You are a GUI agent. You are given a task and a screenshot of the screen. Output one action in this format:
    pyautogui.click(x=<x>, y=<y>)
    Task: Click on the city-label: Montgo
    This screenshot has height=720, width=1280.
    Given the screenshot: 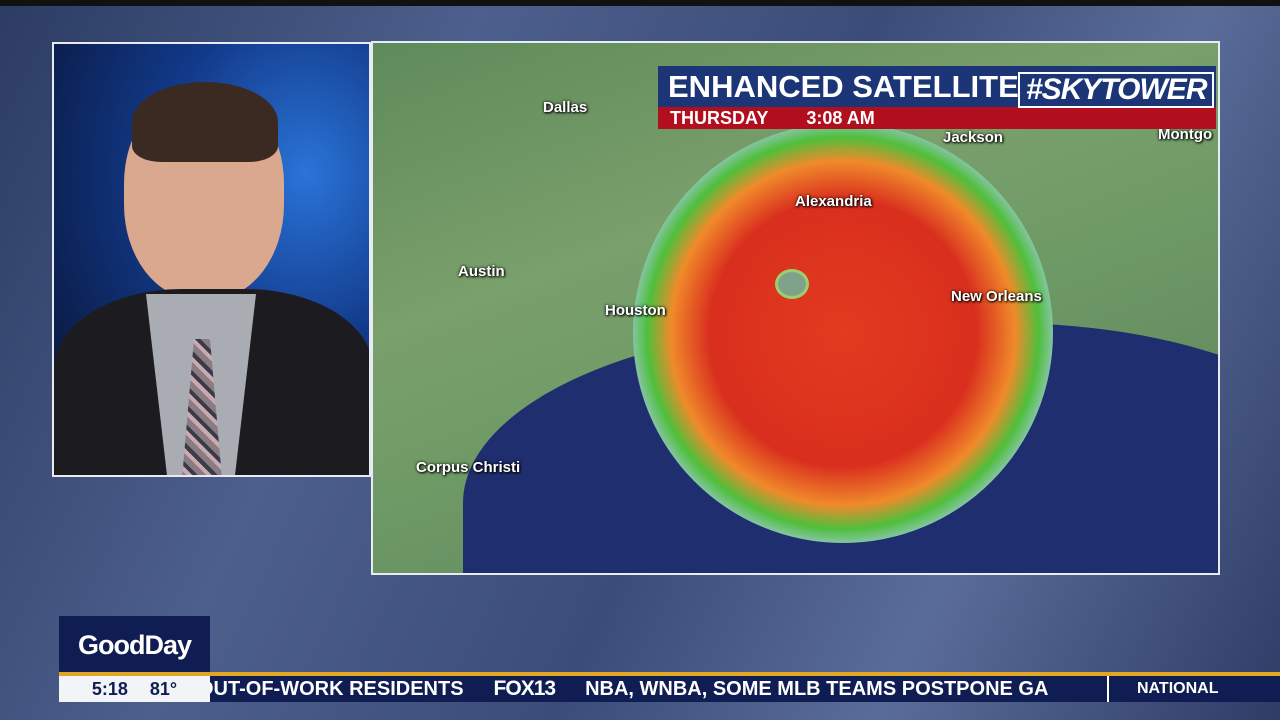 What is the action you would take?
    pyautogui.click(x=1185, y=134)
    